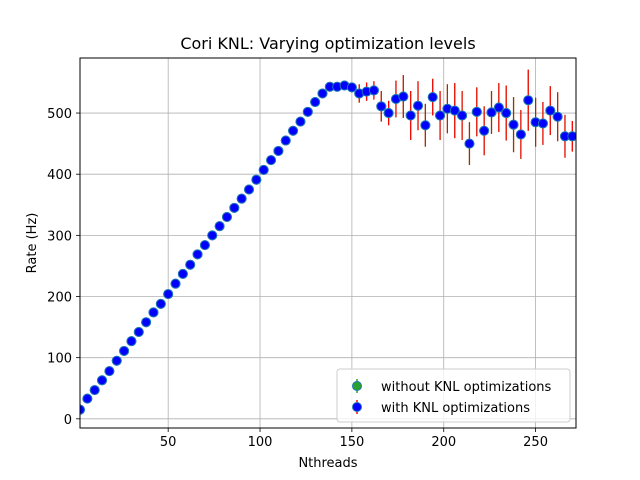 The image size is (640, 480). What do you see at coordinates (455, 408) in the screenshot?
I see `legend-label-with-knl: with KNL optimizations` at bounding box center [455, 408].